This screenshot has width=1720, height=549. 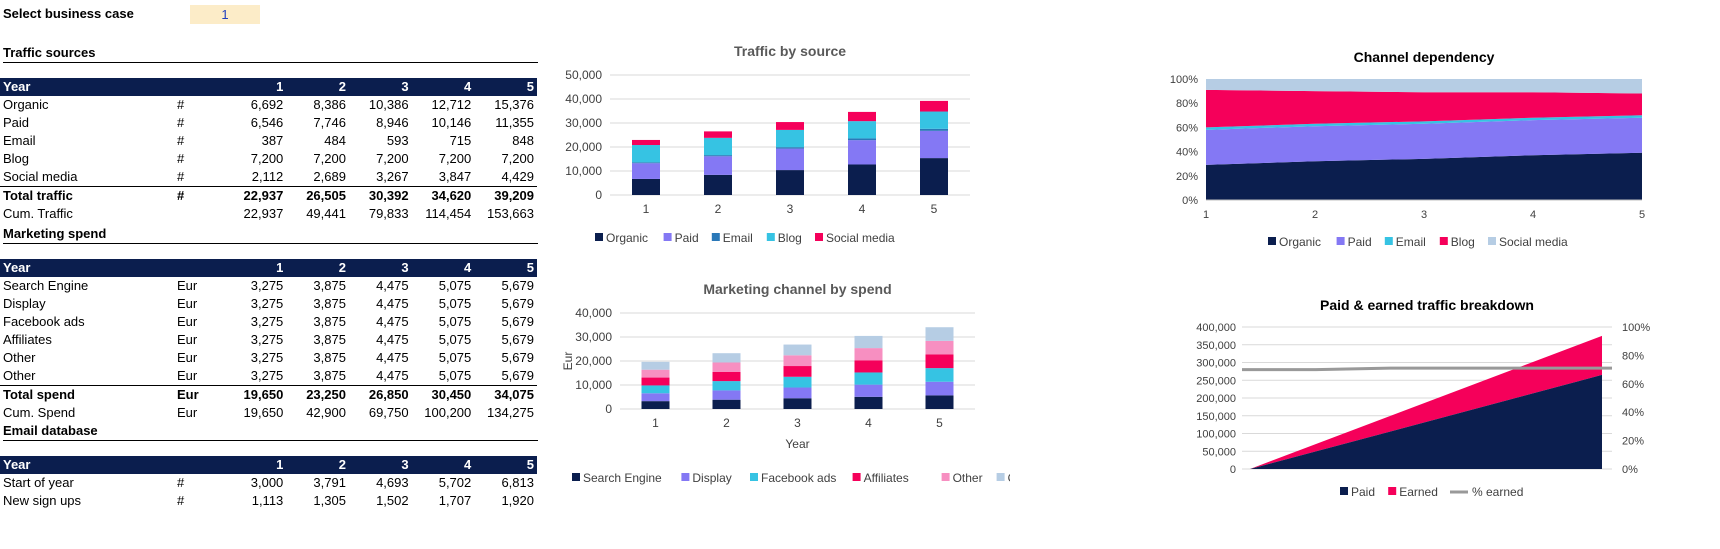 What do you see at coordinates (335, 140) in the screenshot?
I see `table-cell: 484` at bounding box center [335, 140].